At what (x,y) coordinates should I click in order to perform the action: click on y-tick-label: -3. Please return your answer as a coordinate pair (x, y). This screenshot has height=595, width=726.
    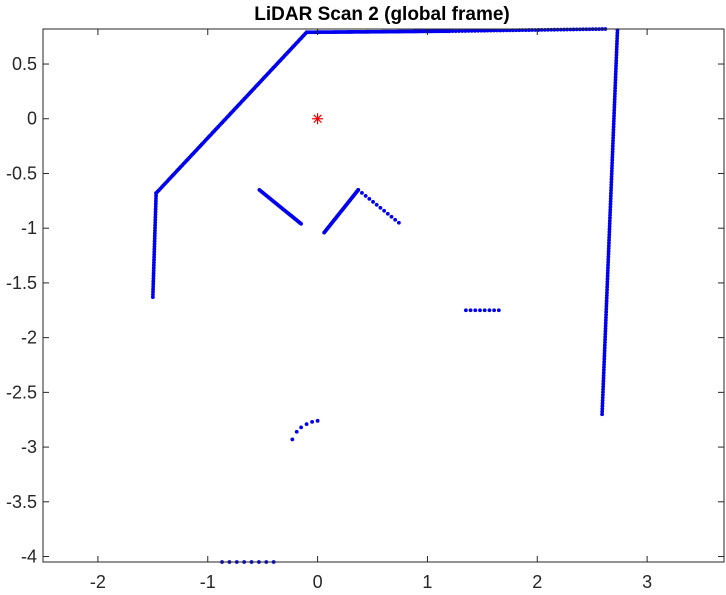
    Looking at the image, I should click on (29, 447).